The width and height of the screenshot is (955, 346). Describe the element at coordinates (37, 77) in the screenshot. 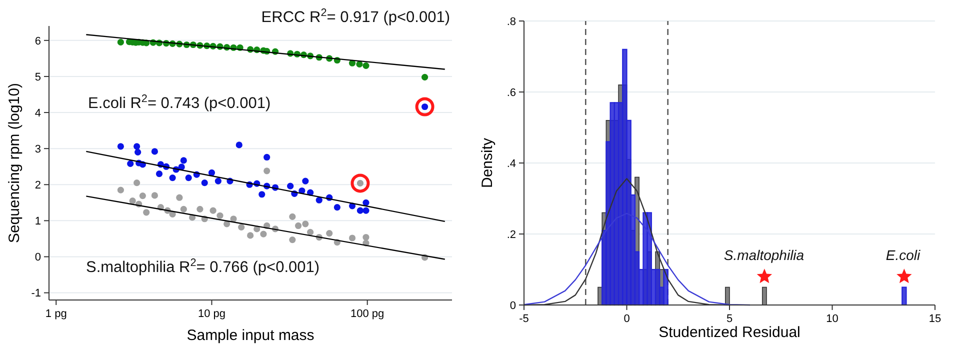

I see `y-tick-label: 5` at that location.